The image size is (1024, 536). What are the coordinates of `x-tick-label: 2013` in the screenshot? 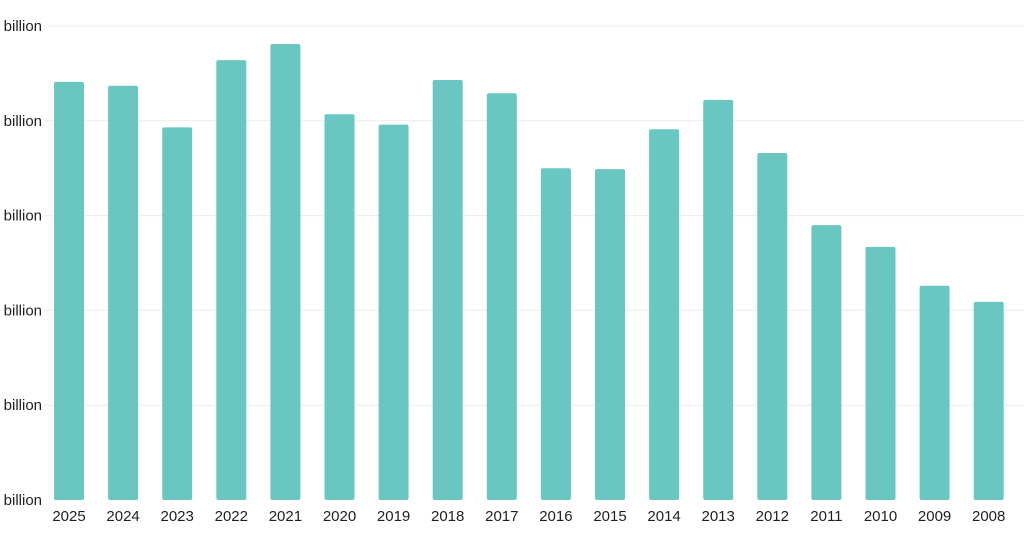 It's located at (718, 516).